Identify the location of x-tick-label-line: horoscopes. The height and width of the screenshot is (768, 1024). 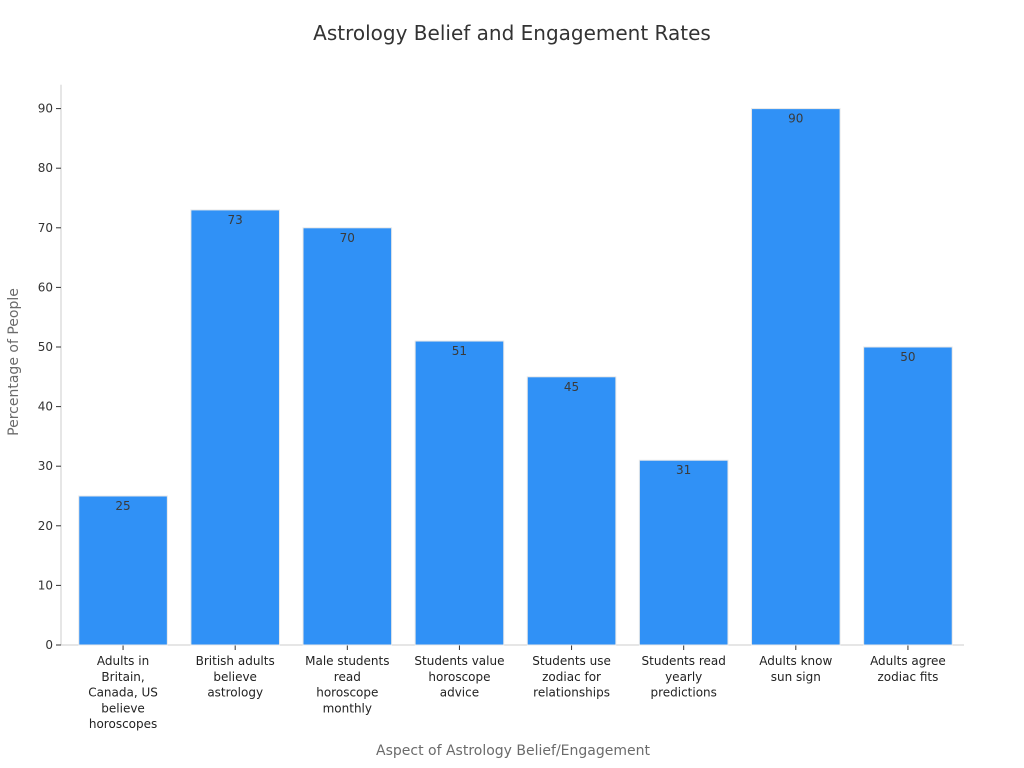
(123, 724).